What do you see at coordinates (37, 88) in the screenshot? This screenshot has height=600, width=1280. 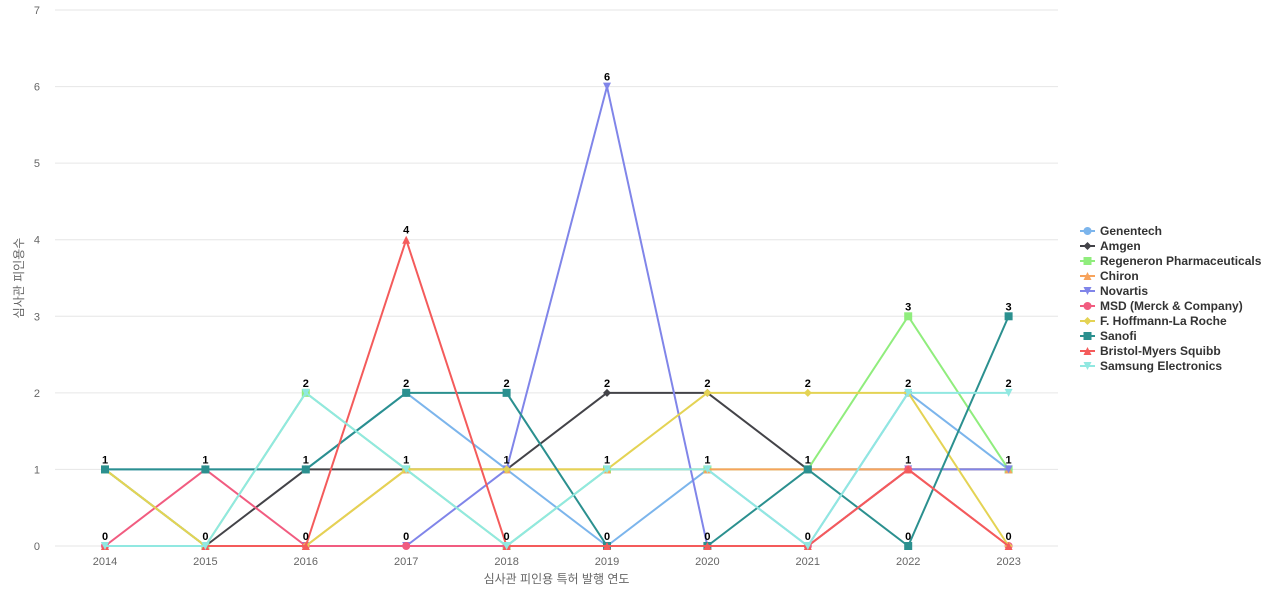 I see `y-tick-label: 6` at bounding box center [37, 88].